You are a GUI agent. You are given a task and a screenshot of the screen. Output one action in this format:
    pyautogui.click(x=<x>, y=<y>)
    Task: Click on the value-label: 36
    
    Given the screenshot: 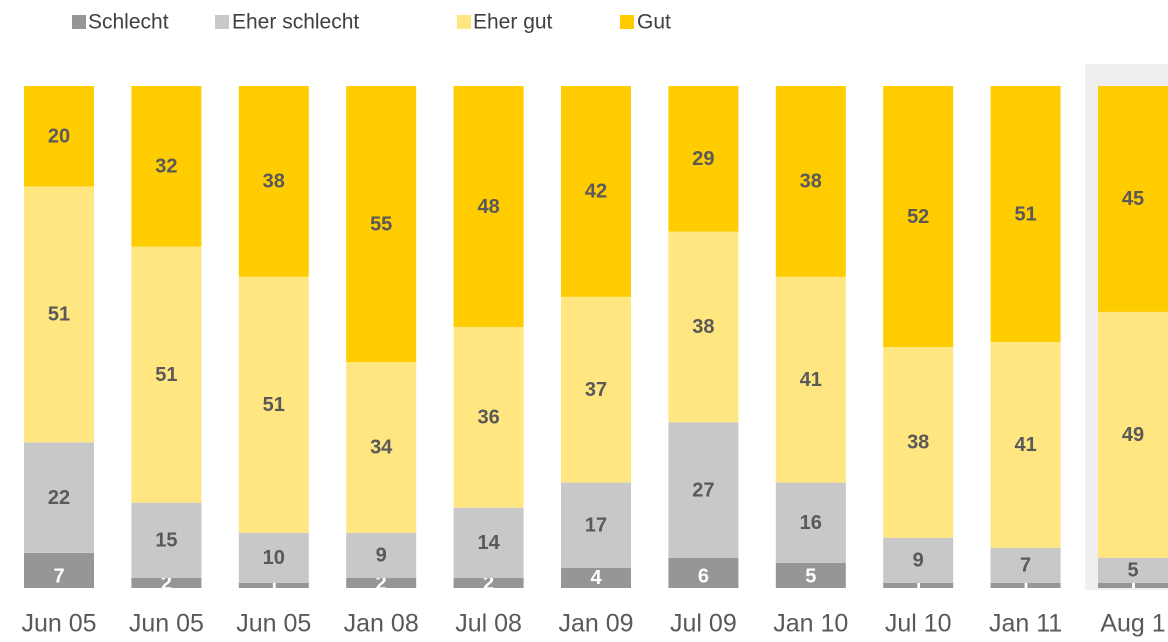 What is the action you would take?
    pyautogui.click(x=488, y=418)
    